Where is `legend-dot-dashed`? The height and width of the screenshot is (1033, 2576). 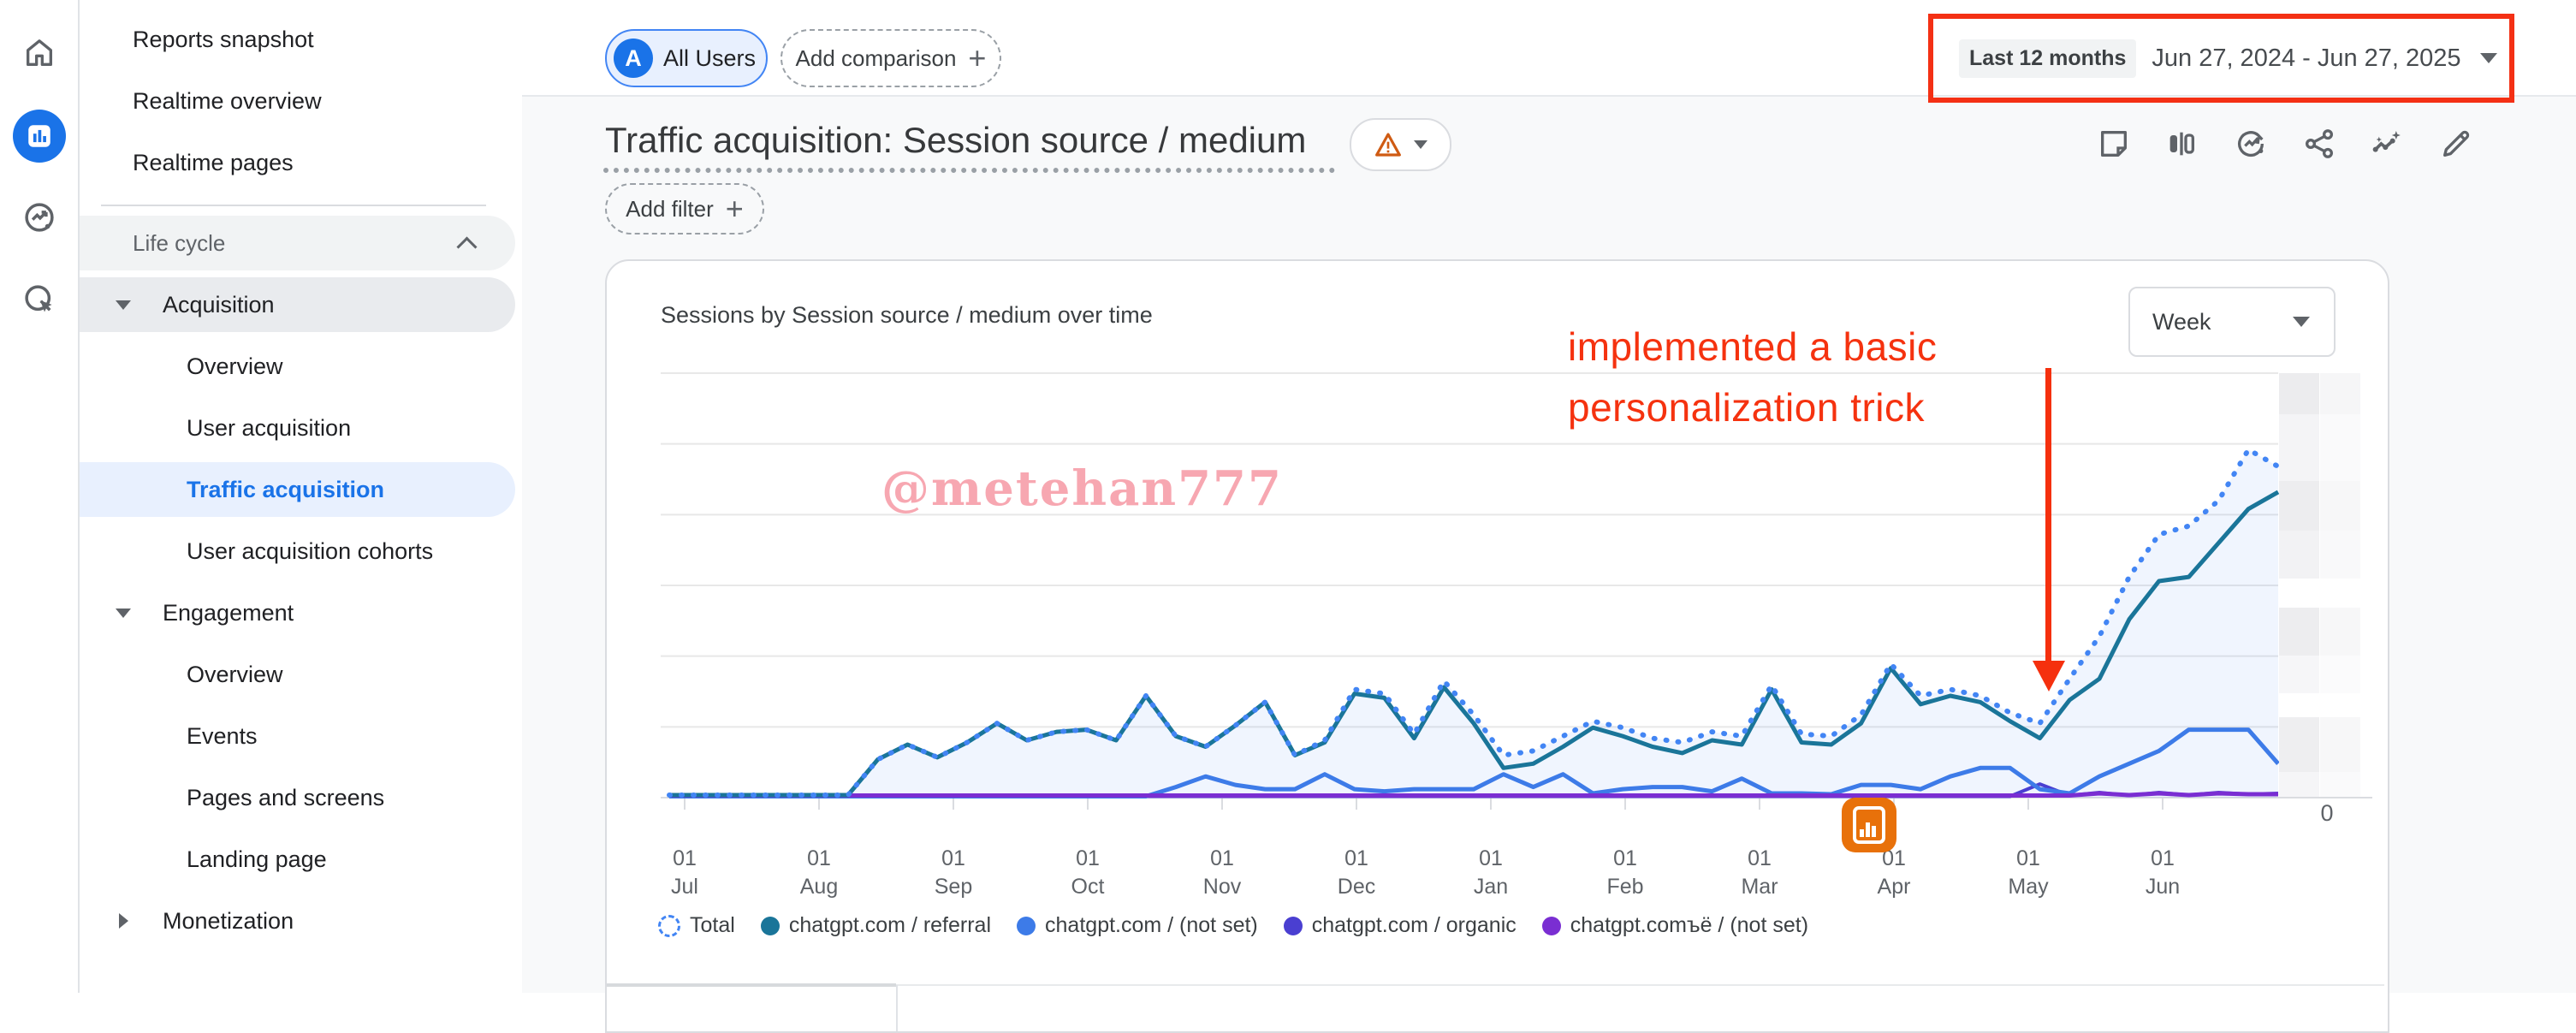 legend-dot-dashed is located at coordinates (669, 925).